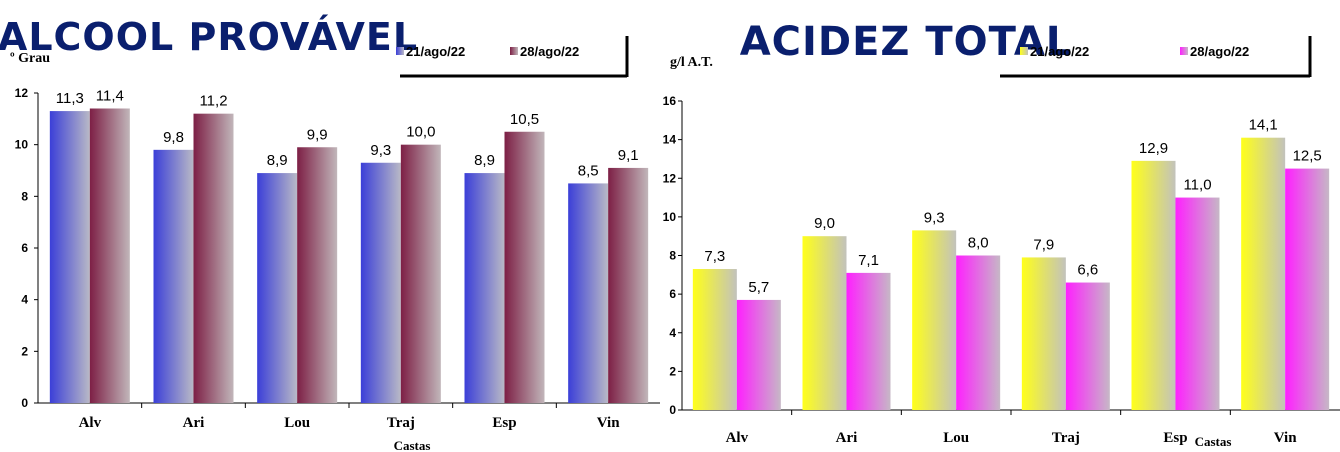  What do you see at coordinates (824, 223) in the screenshot?
I see `bar-data-label: 9,0` at bounding box center [824, 223].